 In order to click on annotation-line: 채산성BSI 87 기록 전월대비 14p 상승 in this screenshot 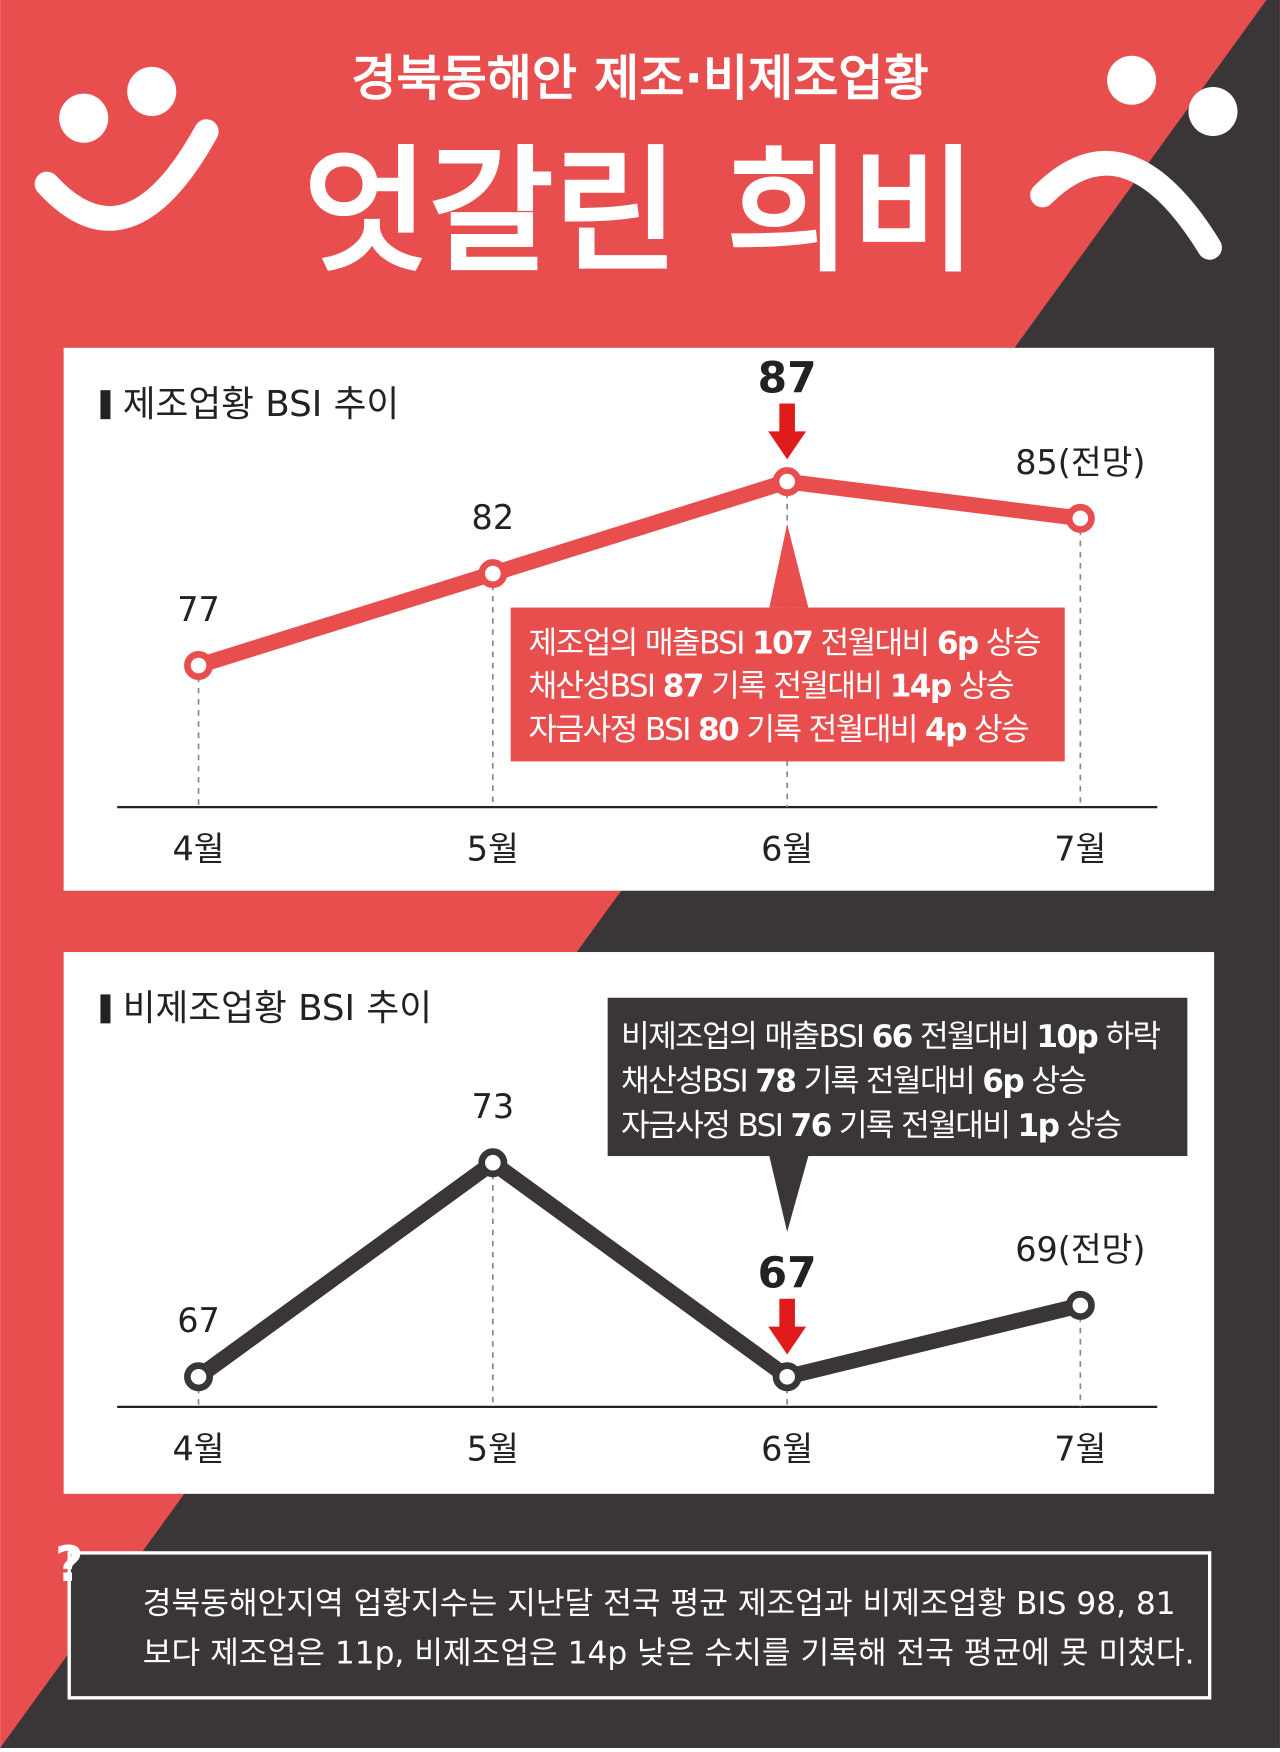, I will do `click(771, 687)`.